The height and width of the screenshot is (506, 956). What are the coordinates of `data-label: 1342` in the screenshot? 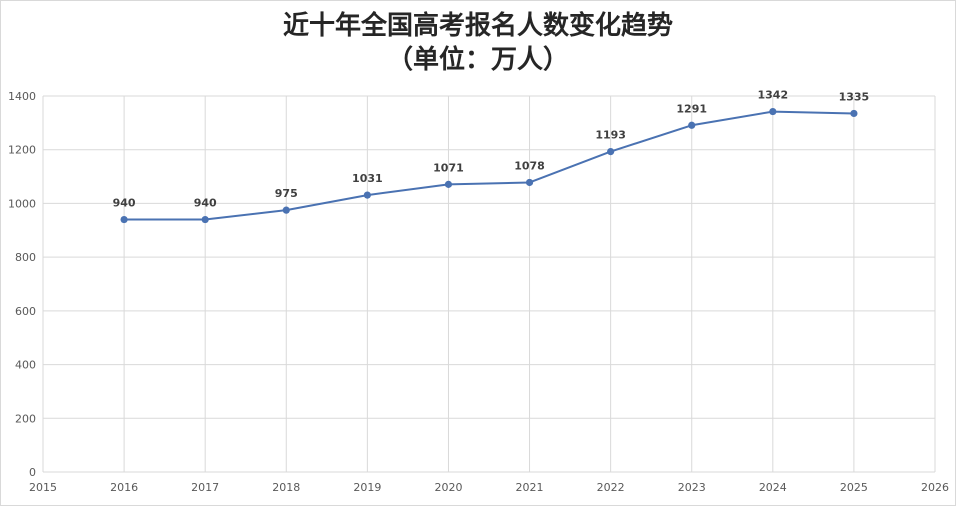 It's located at (773, 95).